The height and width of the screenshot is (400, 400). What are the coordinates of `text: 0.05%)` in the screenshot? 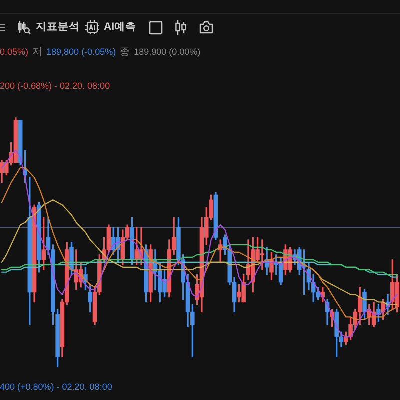 It's located at (14, 52).